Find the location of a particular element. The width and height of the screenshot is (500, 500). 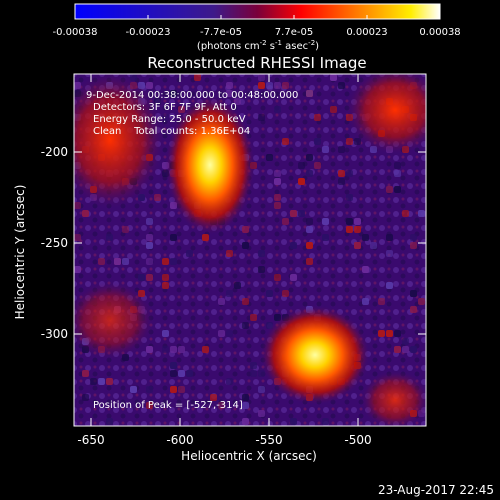

plot-title: Reconstructed RHESSI Image is located at coordinates (256, 63).